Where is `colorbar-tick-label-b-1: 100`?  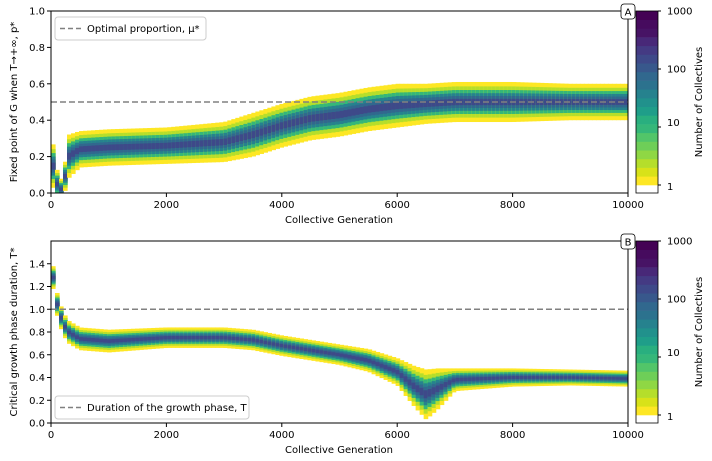 colorbar-tick-label-b-1: 100 is located at coordinates (676, 300).